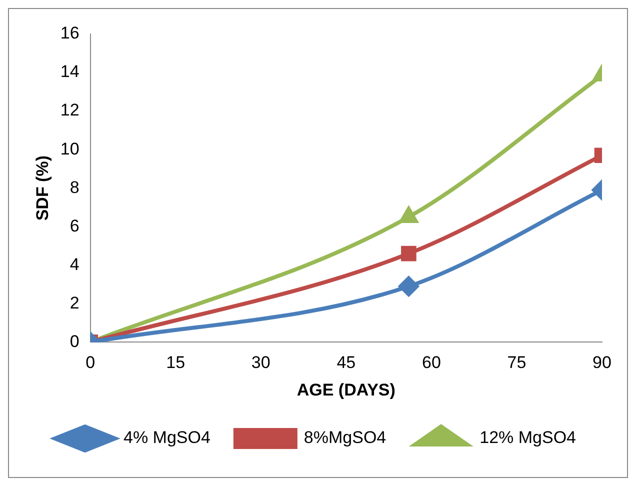 This screenshot has width=639, height=487. Describe the element at coordinates (346, 362) in the screenshot. I see `x-tick-label: 45` at that location.